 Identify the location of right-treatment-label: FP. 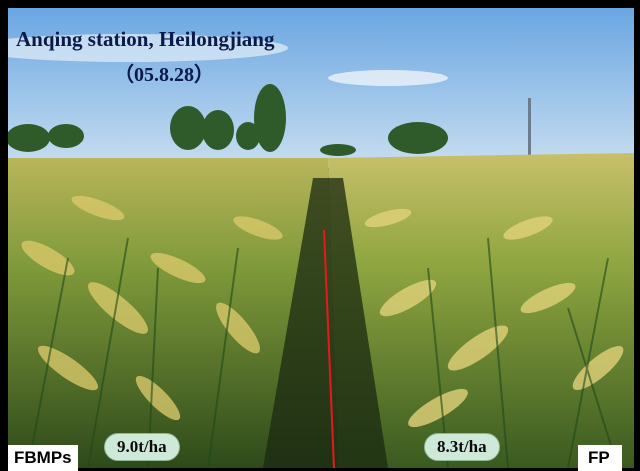
(600, 458).